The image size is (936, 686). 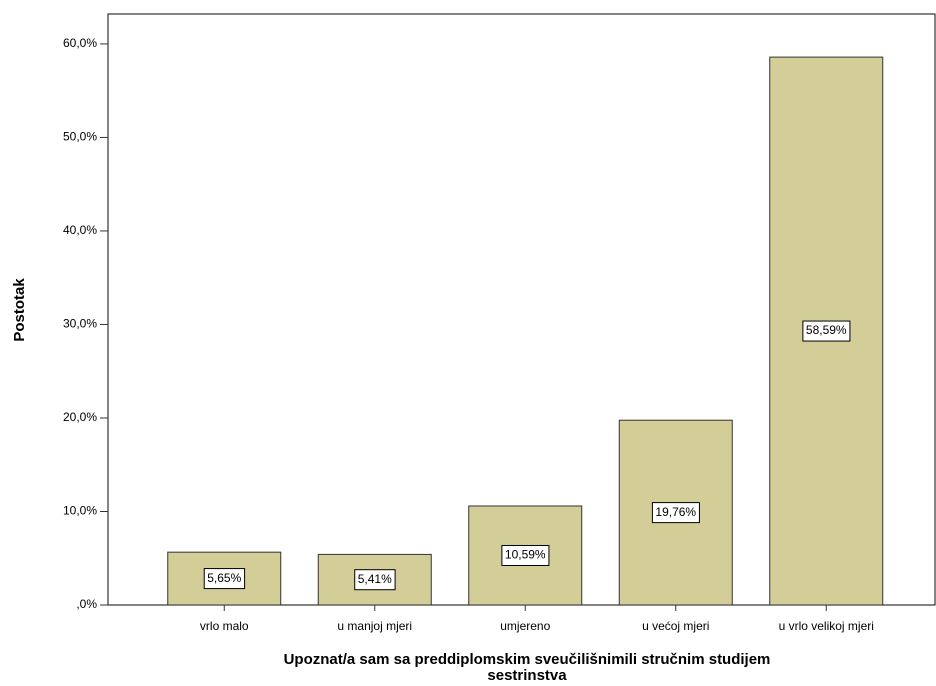 I want to click on x-axis-title: sestrinstva, so click(x=527, y=675).